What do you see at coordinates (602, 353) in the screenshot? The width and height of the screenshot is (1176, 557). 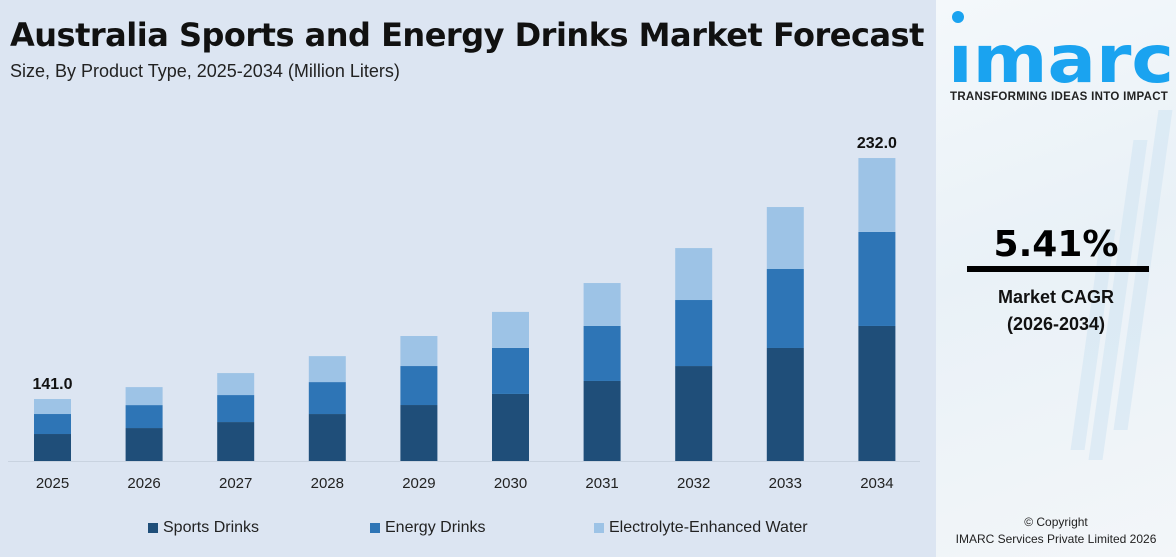 I see `bar-segment-energy-drinks-2031` at bounding box center [602, 353].